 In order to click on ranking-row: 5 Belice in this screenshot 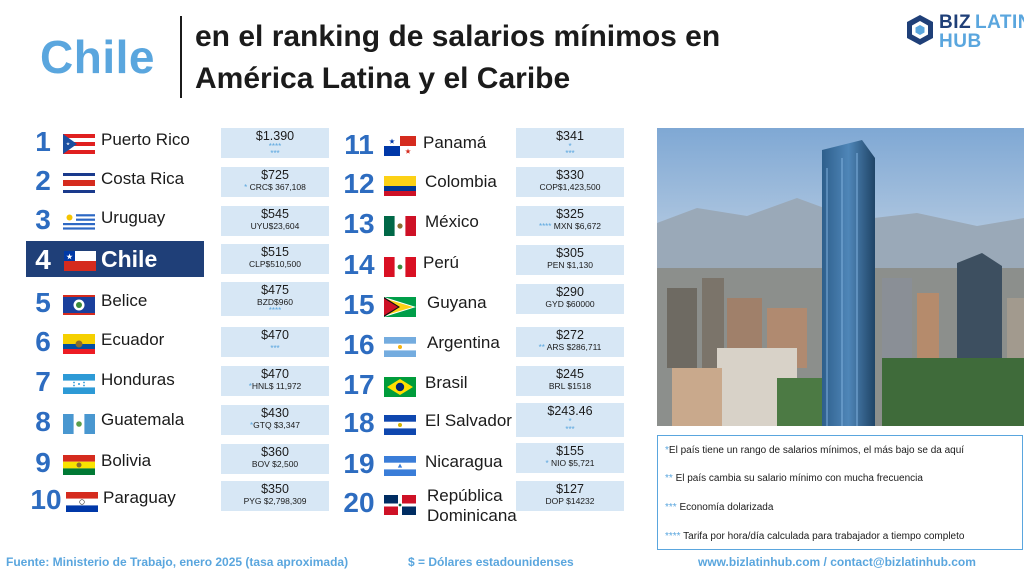, I will do `click(116, 303)`.